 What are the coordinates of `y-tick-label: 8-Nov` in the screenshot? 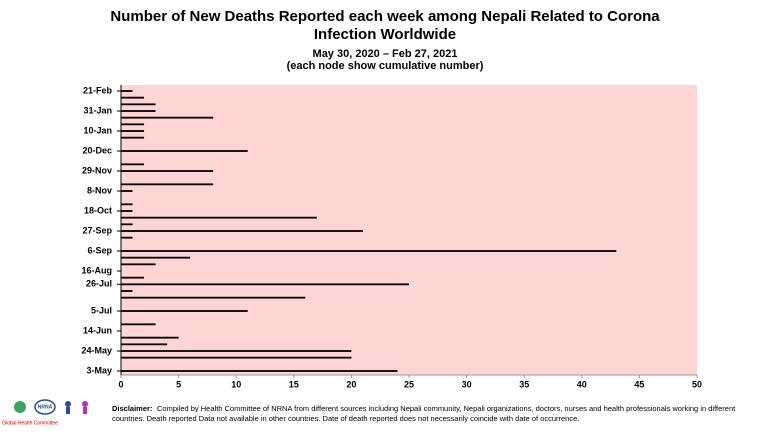 It's located at (99, 190).